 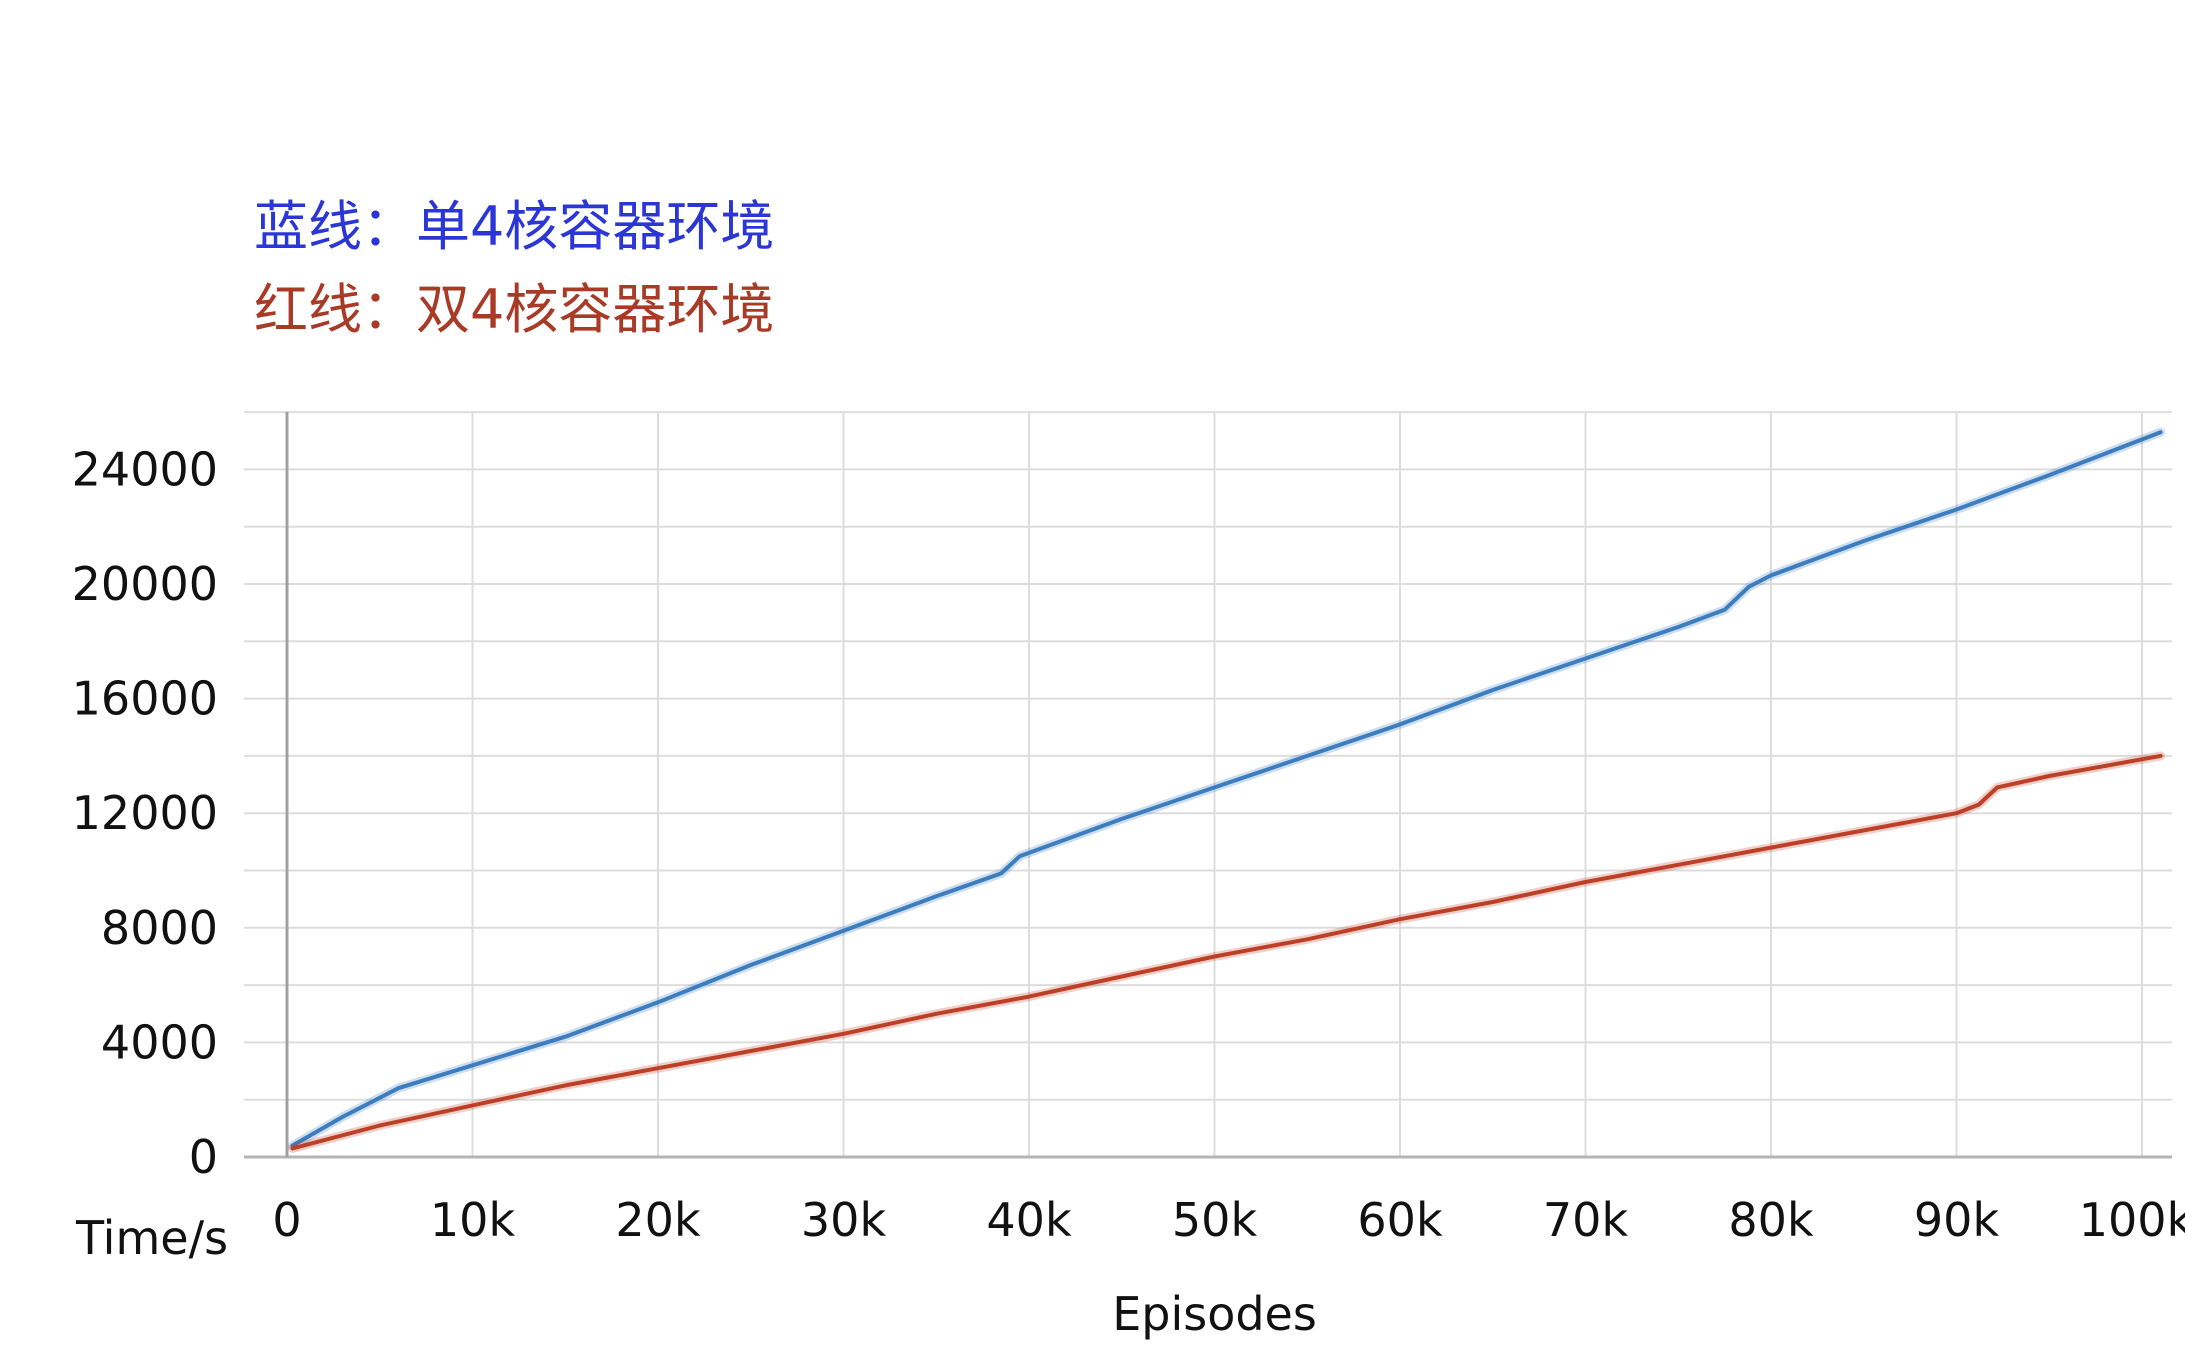 I want to click on x-tick-label: 30k, so click(x=844, y=1220).